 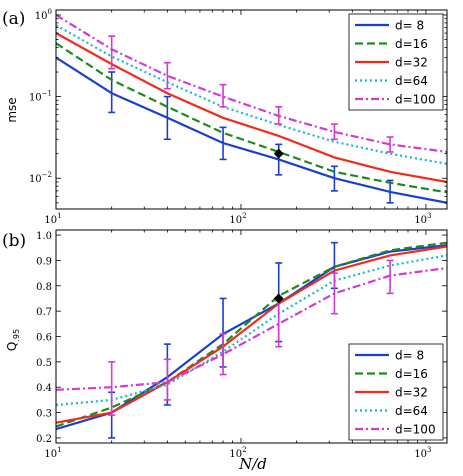 What do you see at coordinates (44, 388) in the screenshot?
I see `y-tick-label-b-2: 0.4` at bounding box center [44, 388].